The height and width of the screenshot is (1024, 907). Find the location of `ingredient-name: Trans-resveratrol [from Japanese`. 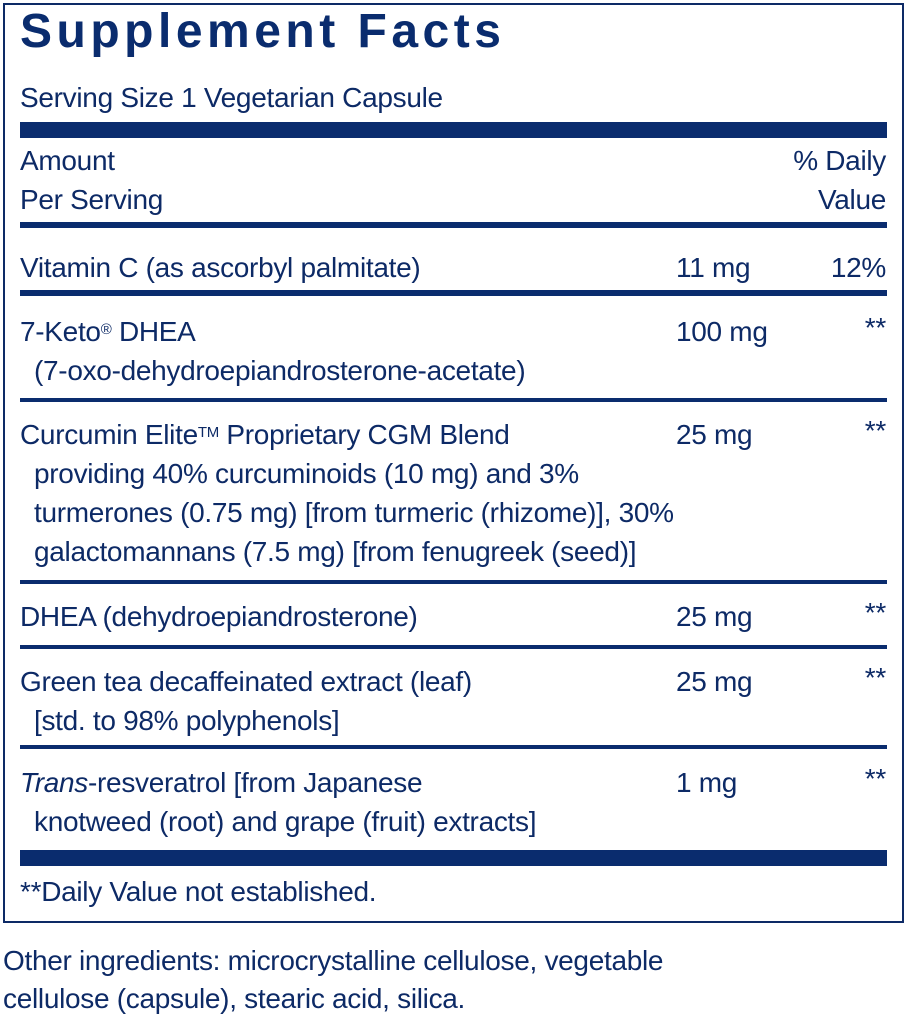

ingredient-name: Trans-resveratrol [from Japanese is located at coordinates (221, 782).